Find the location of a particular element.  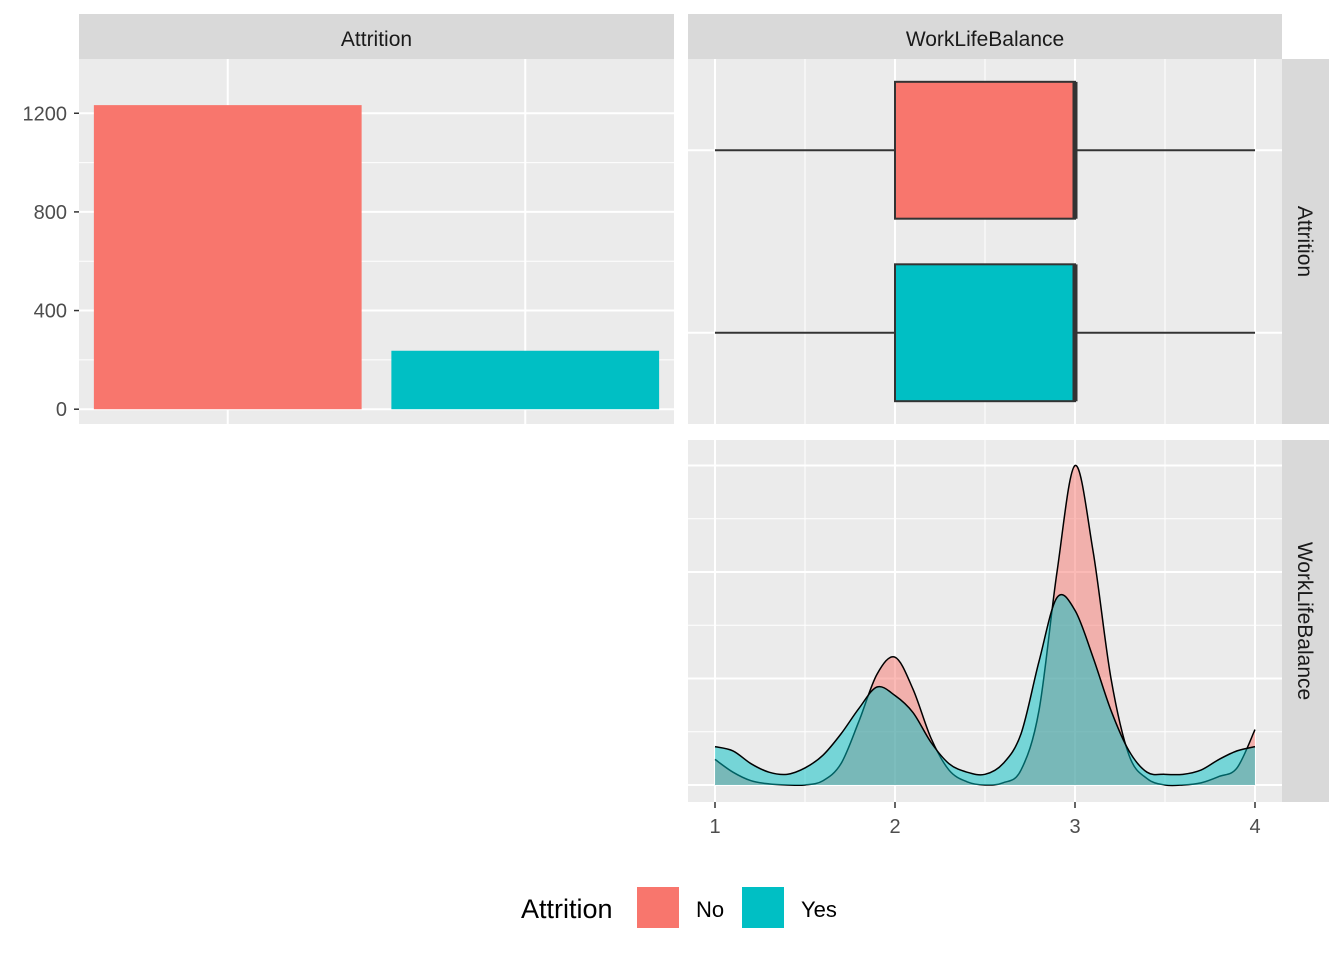

box-no is located at coordinates (985, 150).